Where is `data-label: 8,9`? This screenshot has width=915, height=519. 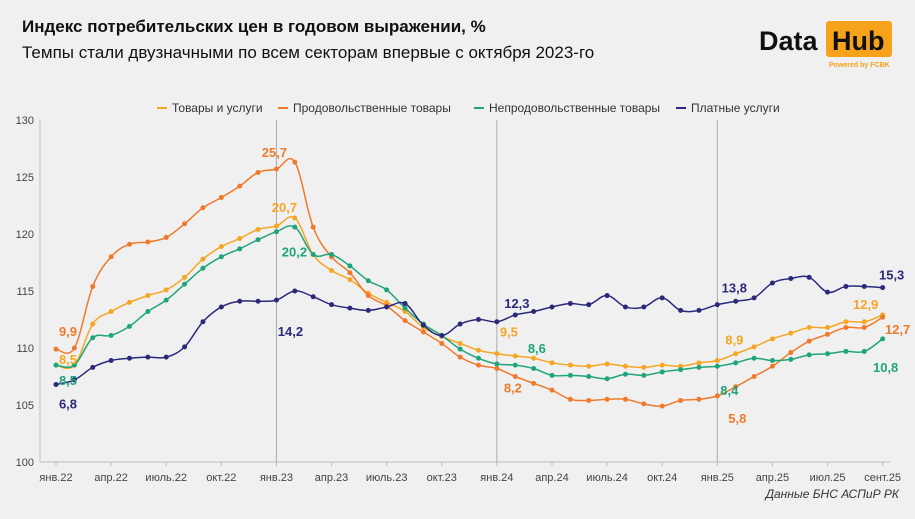
data-label: 8,9 is located at coordinates (734, 340).